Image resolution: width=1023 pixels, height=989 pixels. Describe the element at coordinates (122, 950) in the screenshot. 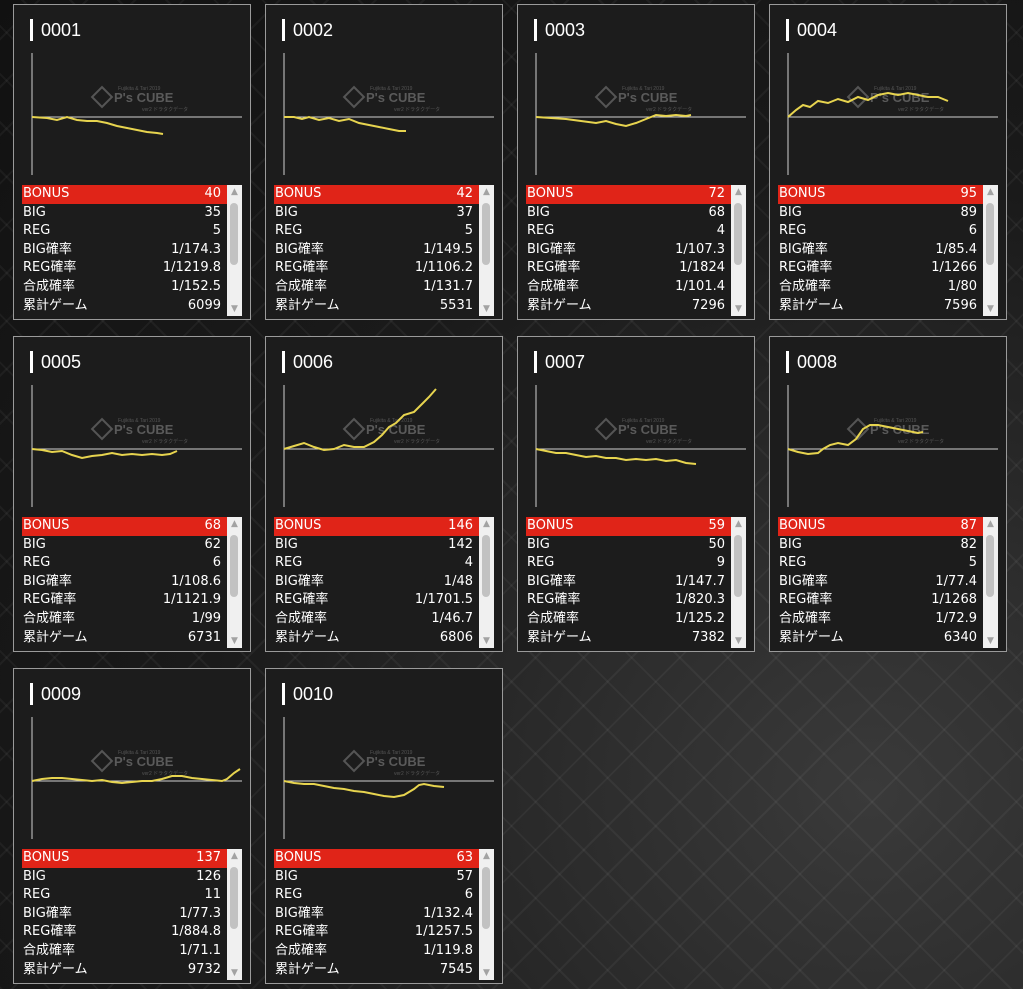

I see `total-rate-row: 合成確率 1/71.1` at that location.